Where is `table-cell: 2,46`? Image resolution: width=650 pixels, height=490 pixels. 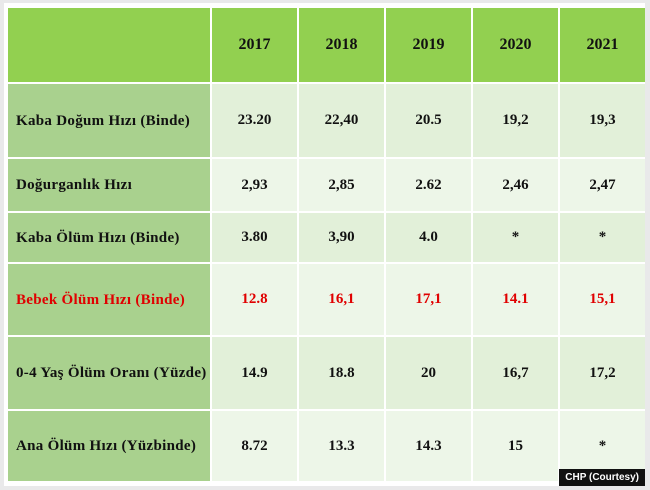
table-cell: 2,46 is located at coordinates (515, 185).